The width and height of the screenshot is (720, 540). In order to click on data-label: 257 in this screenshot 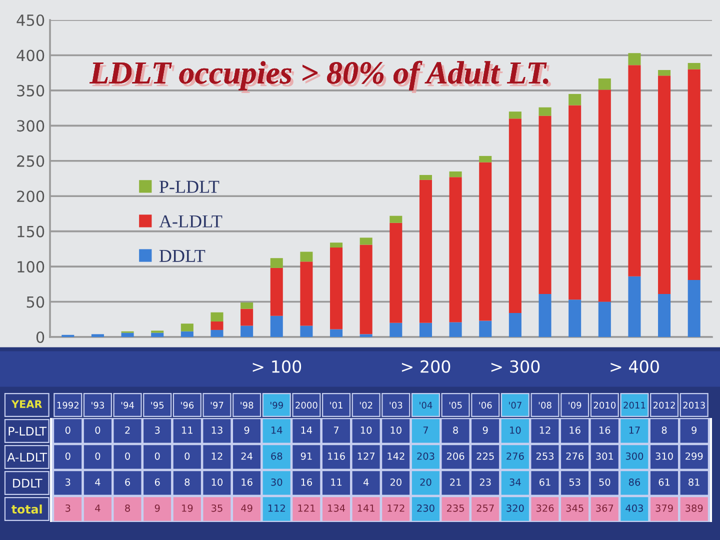, I will do `click(485, 508)`.